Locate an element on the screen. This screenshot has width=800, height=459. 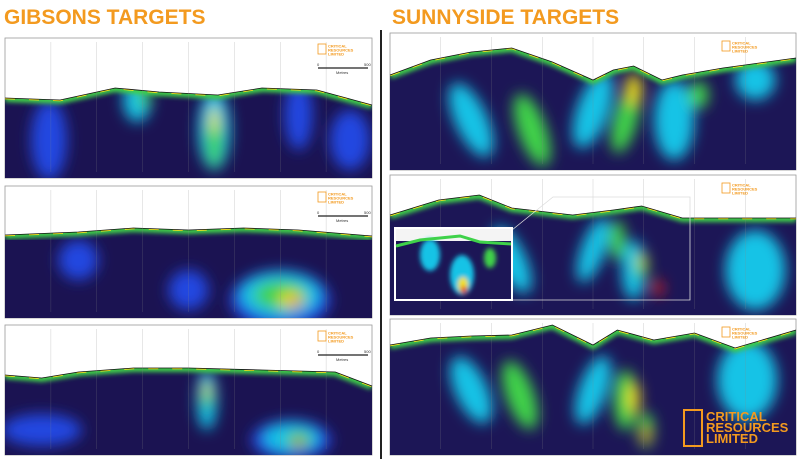
inset is located at coordinates (542, 248).